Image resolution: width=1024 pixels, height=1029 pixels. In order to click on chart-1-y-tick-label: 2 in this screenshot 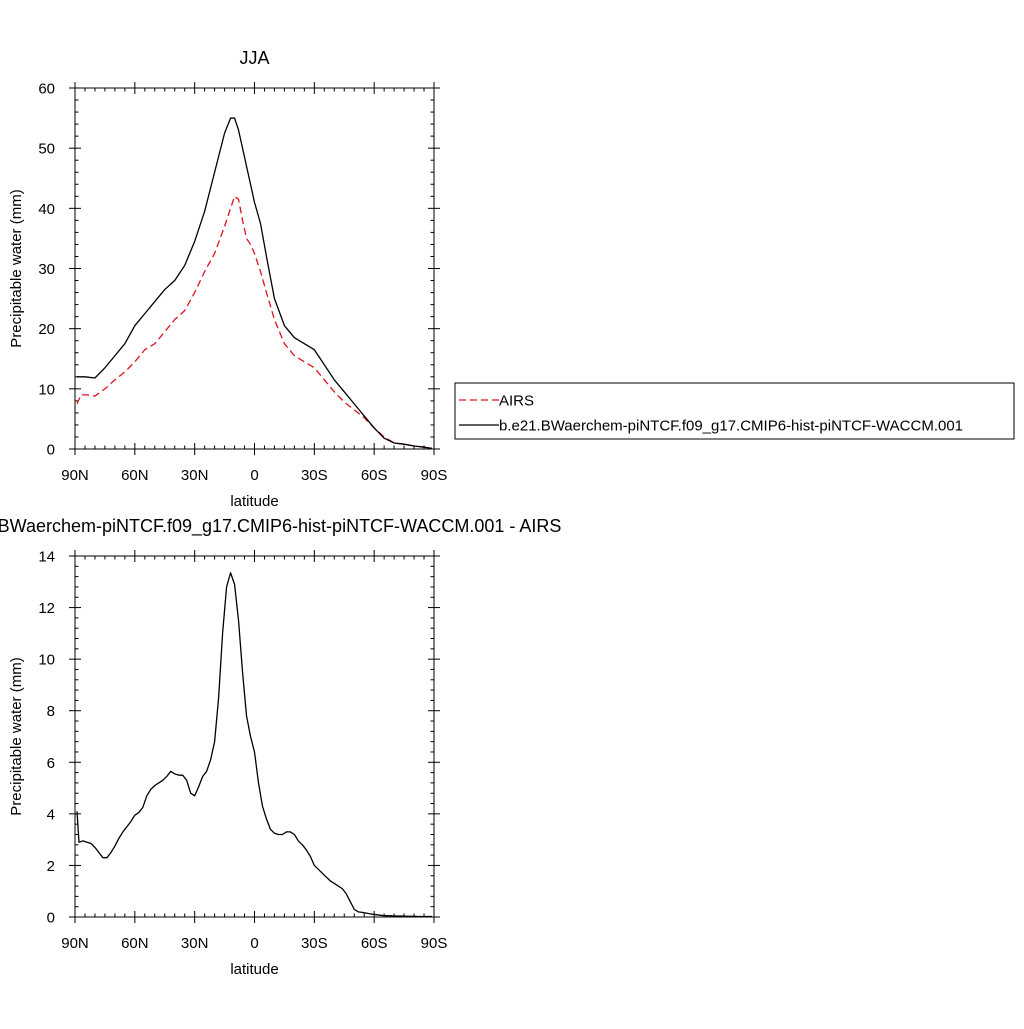, I will do `click(51, 866)`.